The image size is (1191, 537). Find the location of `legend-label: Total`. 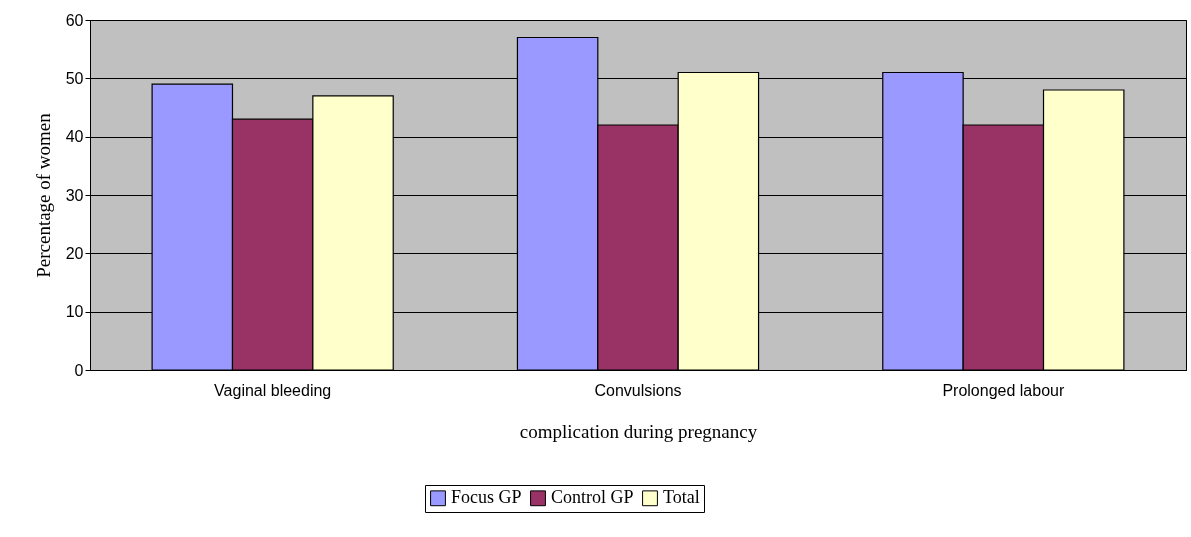

legend-label: Total is located at coordinates (681, 497).